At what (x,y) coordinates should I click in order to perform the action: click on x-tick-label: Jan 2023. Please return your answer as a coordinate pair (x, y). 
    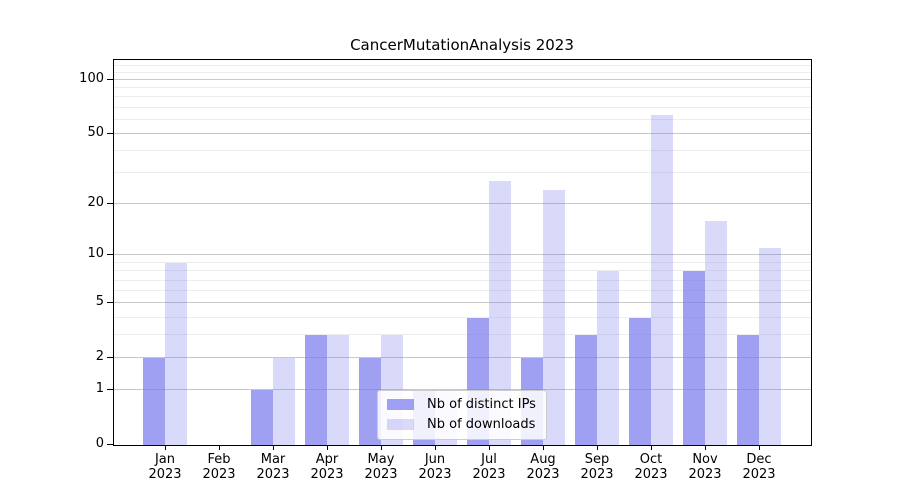
    Looking at the image, I should click on (165, 467).